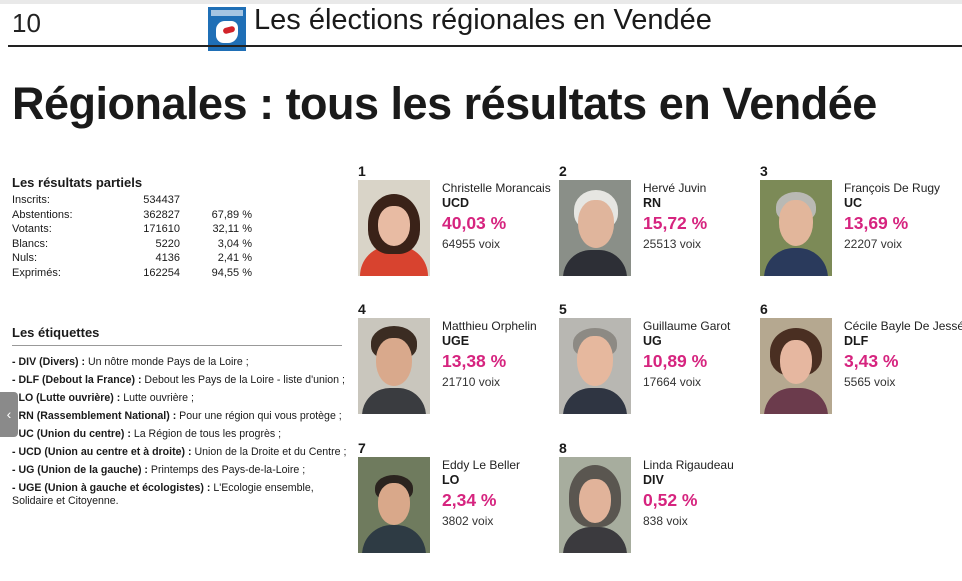 Image resolution: width=962 pixels, height=581 pixels. What do you see at coordinates (713, 493) in the screenshot?
I see `candidate-info: Linda Rigaudeau DIV 0,52 % 838 voix` at bounding box center [713, 493].